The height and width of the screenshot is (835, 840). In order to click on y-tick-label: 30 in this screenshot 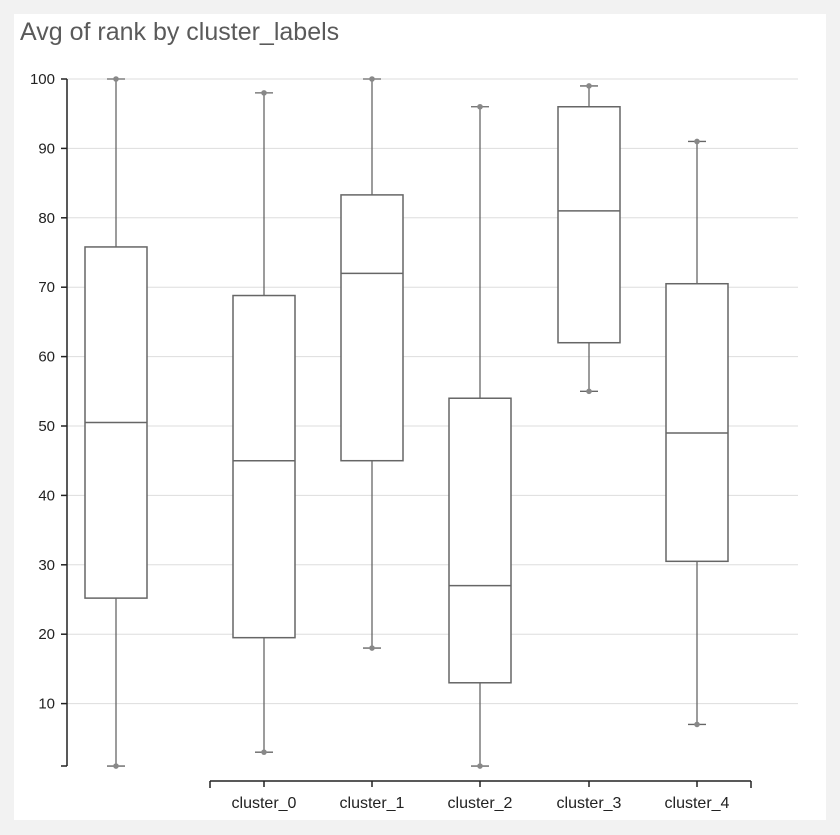, I will do `click(46, 565)`.